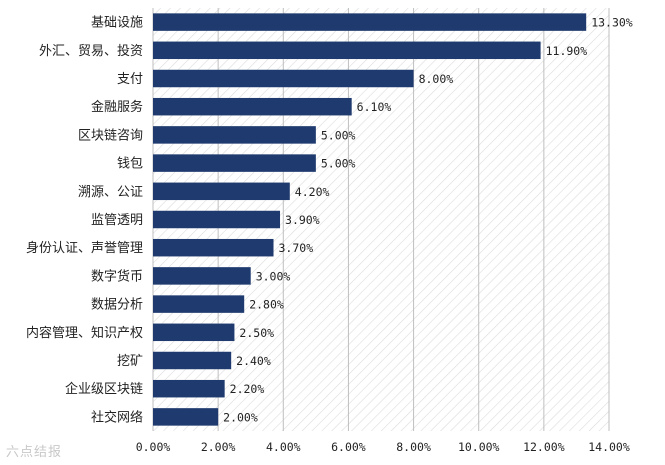 This screenshot has width=665, height=465. What do you see at coordinates (153, 447) in the screenshot?
I see `x-tick-label: 0.00%` at bounding box center [153, 447].